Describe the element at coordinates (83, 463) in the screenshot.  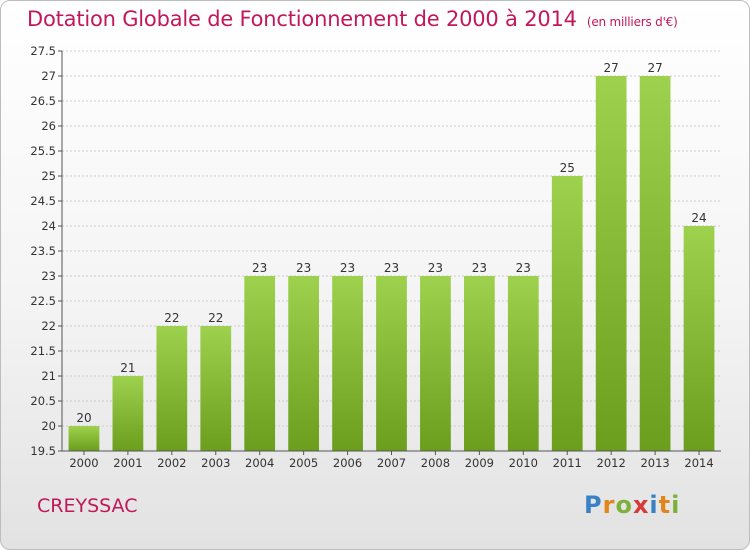
I see `x-tick-label: 2000` at that location.